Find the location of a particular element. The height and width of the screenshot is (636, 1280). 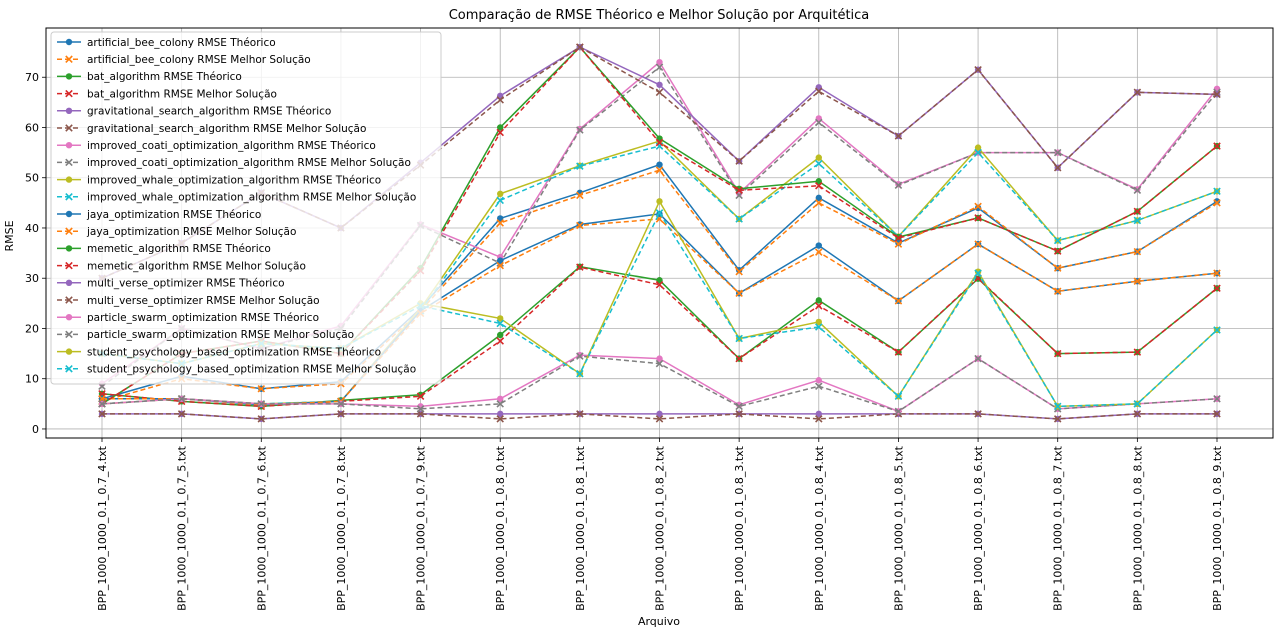

legend-item: jaya_optimization RMSE Théorico is located at coordinates (159, 215).